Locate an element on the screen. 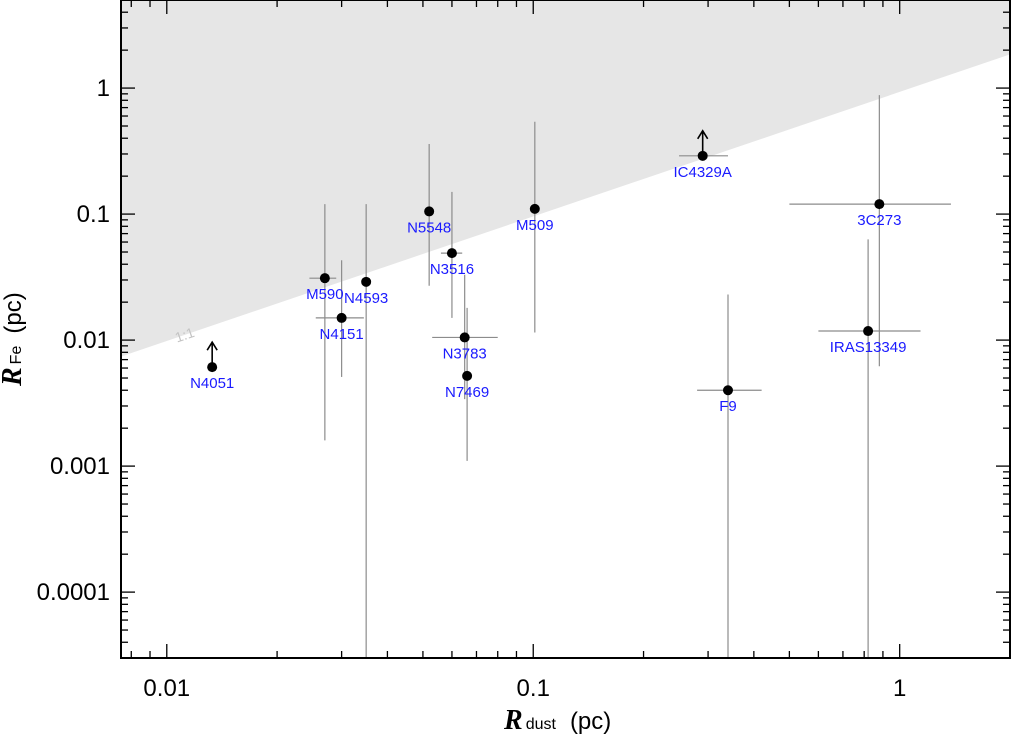 Image resolution: width=1011 pixels, height=736 pixels. point-label: 3C273 is located at coordinates (879, 220).